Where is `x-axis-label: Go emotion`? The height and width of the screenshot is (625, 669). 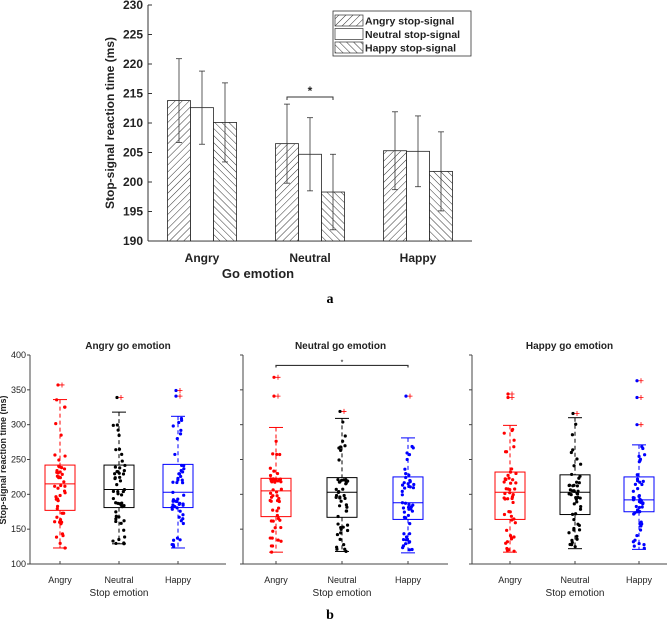
x-axis-label: Go emotion is located at coordinates (258, 273).